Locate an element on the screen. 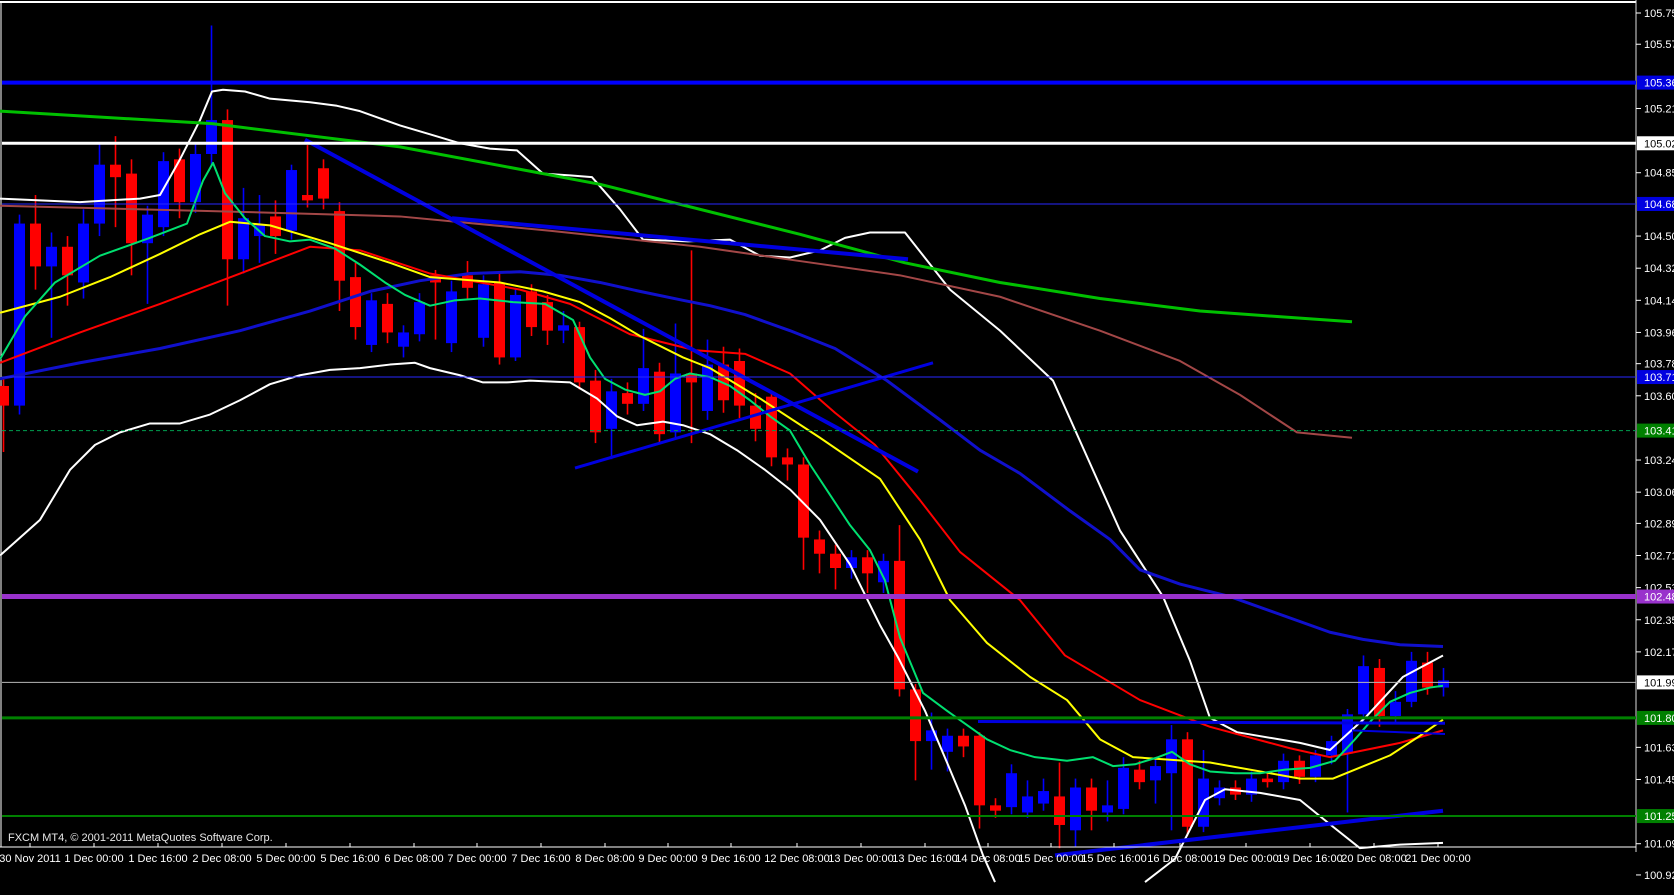 The height and width of the screenshot is (895, 1674). price-tick-label: 104.320 is located at coordinates (1659, 269).